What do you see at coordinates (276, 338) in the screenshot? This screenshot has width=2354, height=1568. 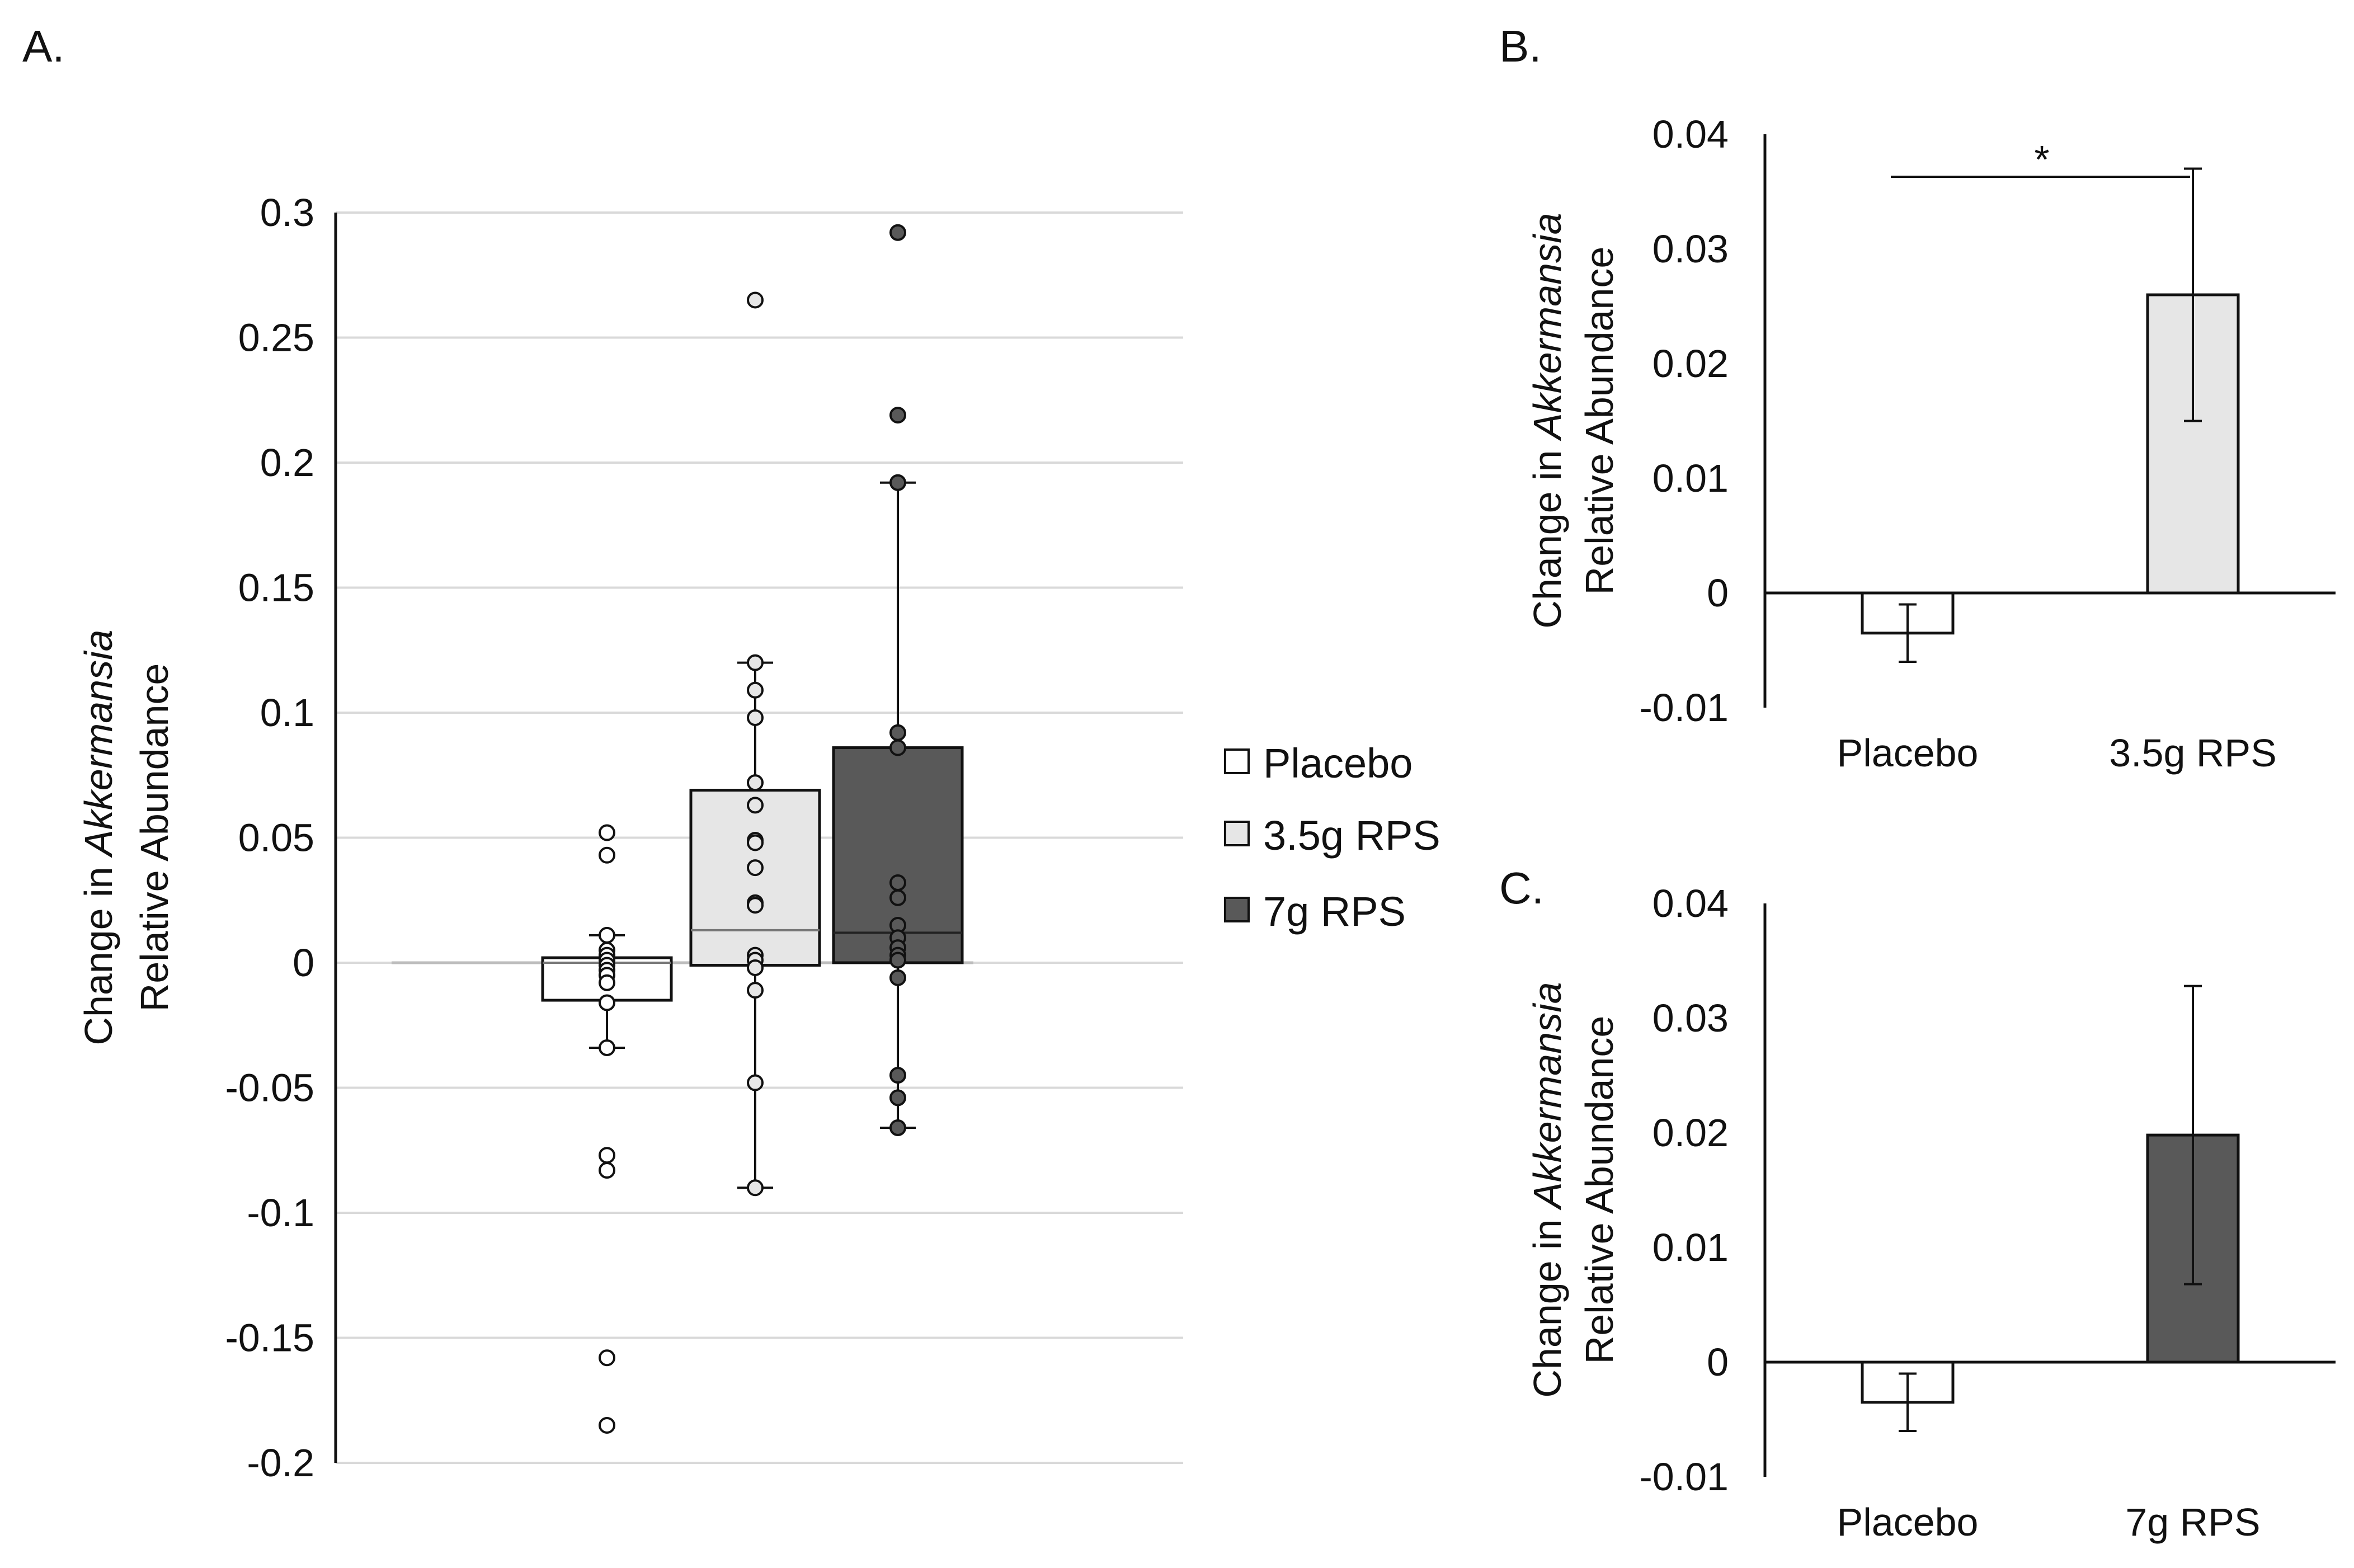 I see `panel-a-y-tick-label: 0.25` at bounding box center [276, 338].